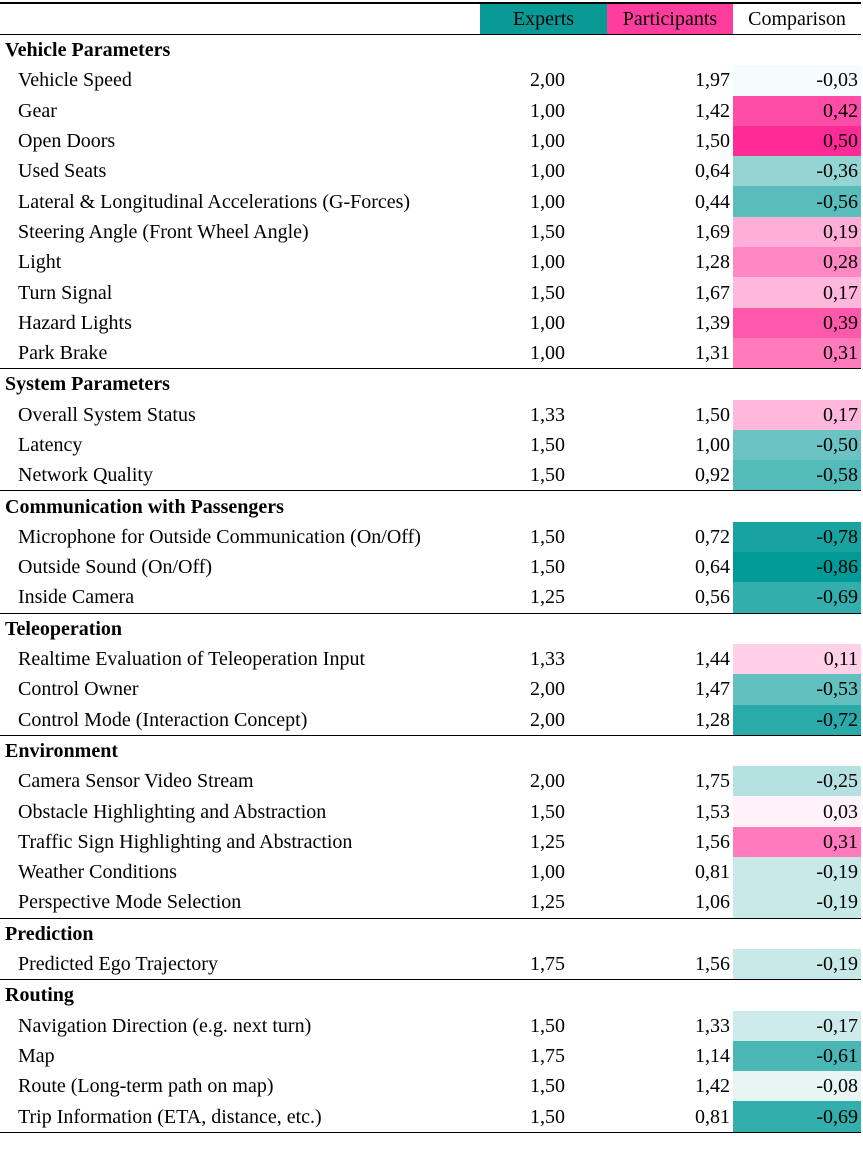 Image resolution: width=863 pixels, height=1159 pixels. What do you see at coordinates (712, 353) in the screenshot?
I see `participants-value: 1,31` at bounding box center [712, 353].